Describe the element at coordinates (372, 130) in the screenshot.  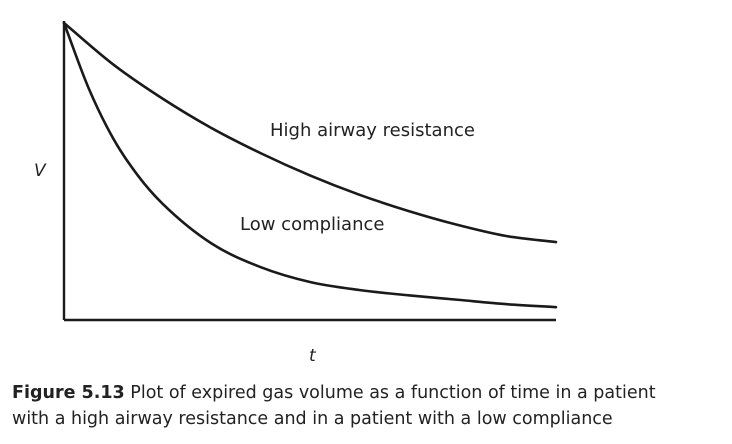
I see `annotation-high-airway-resistance: High airway resistance` at that location.